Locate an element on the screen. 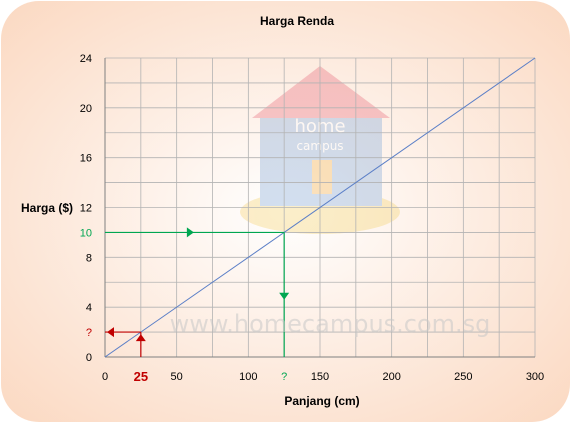 Image resolution: width=571 pixels, height=423 pixels. x-tick-label: 250 is located at coordinates (463, 377).